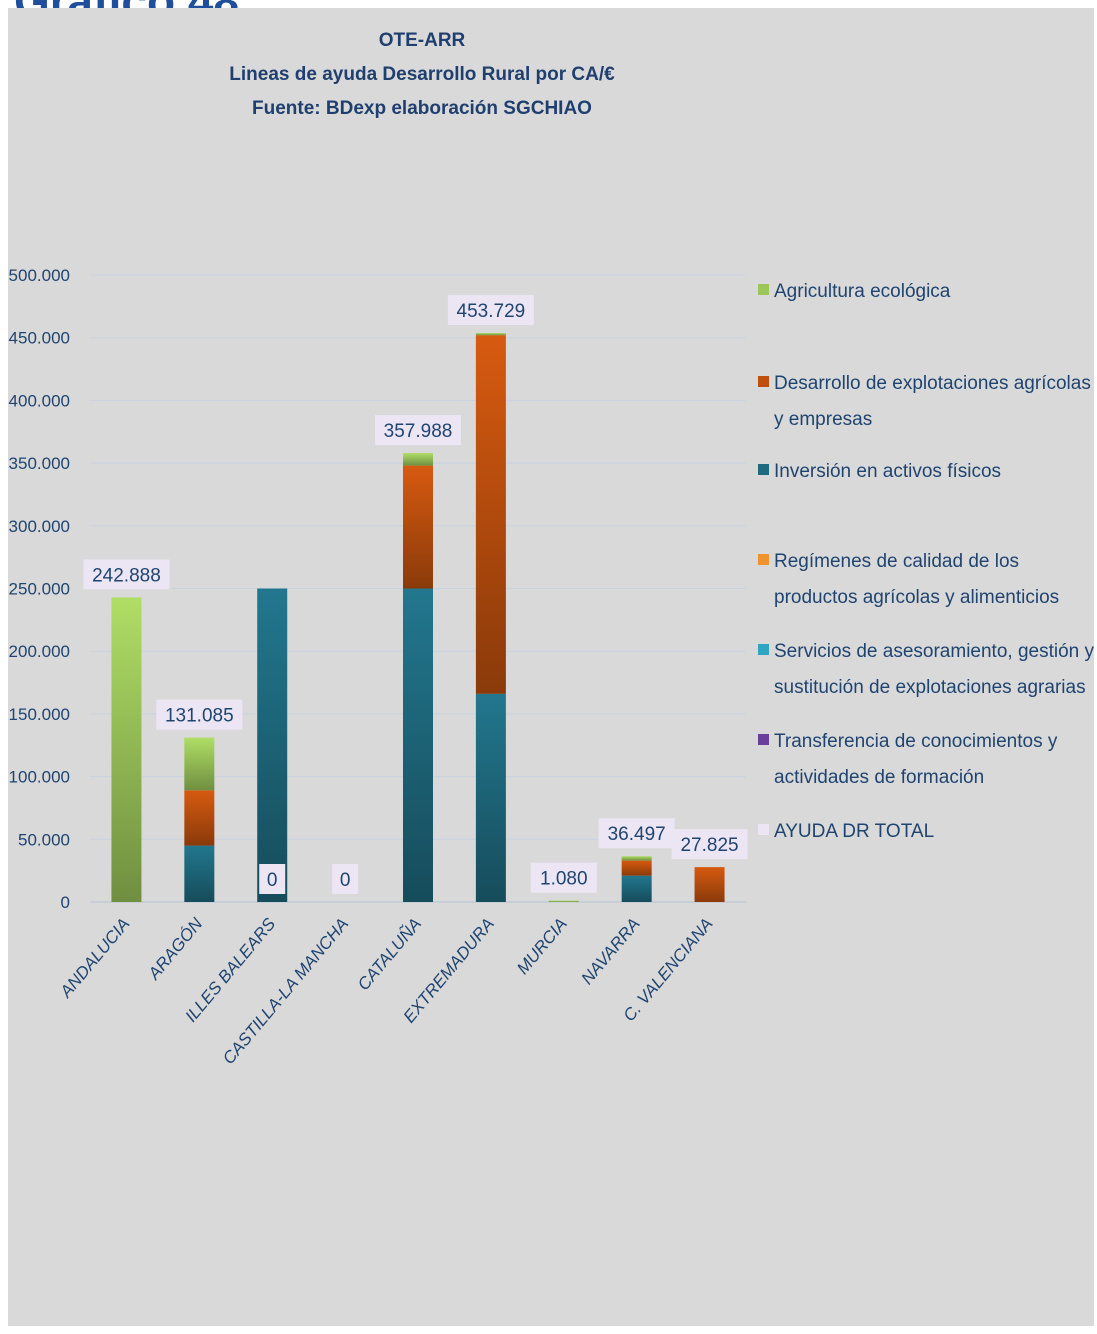 The height and width of the screenshot is (1334, 1097). I want to click on total-label: 27.825, so click(709, 845).